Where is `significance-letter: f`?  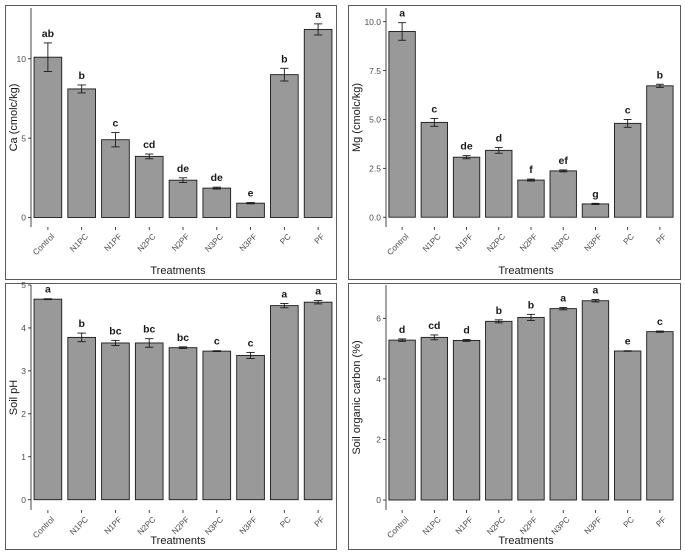
significance-letter: f is located at coordinates (531, 170).